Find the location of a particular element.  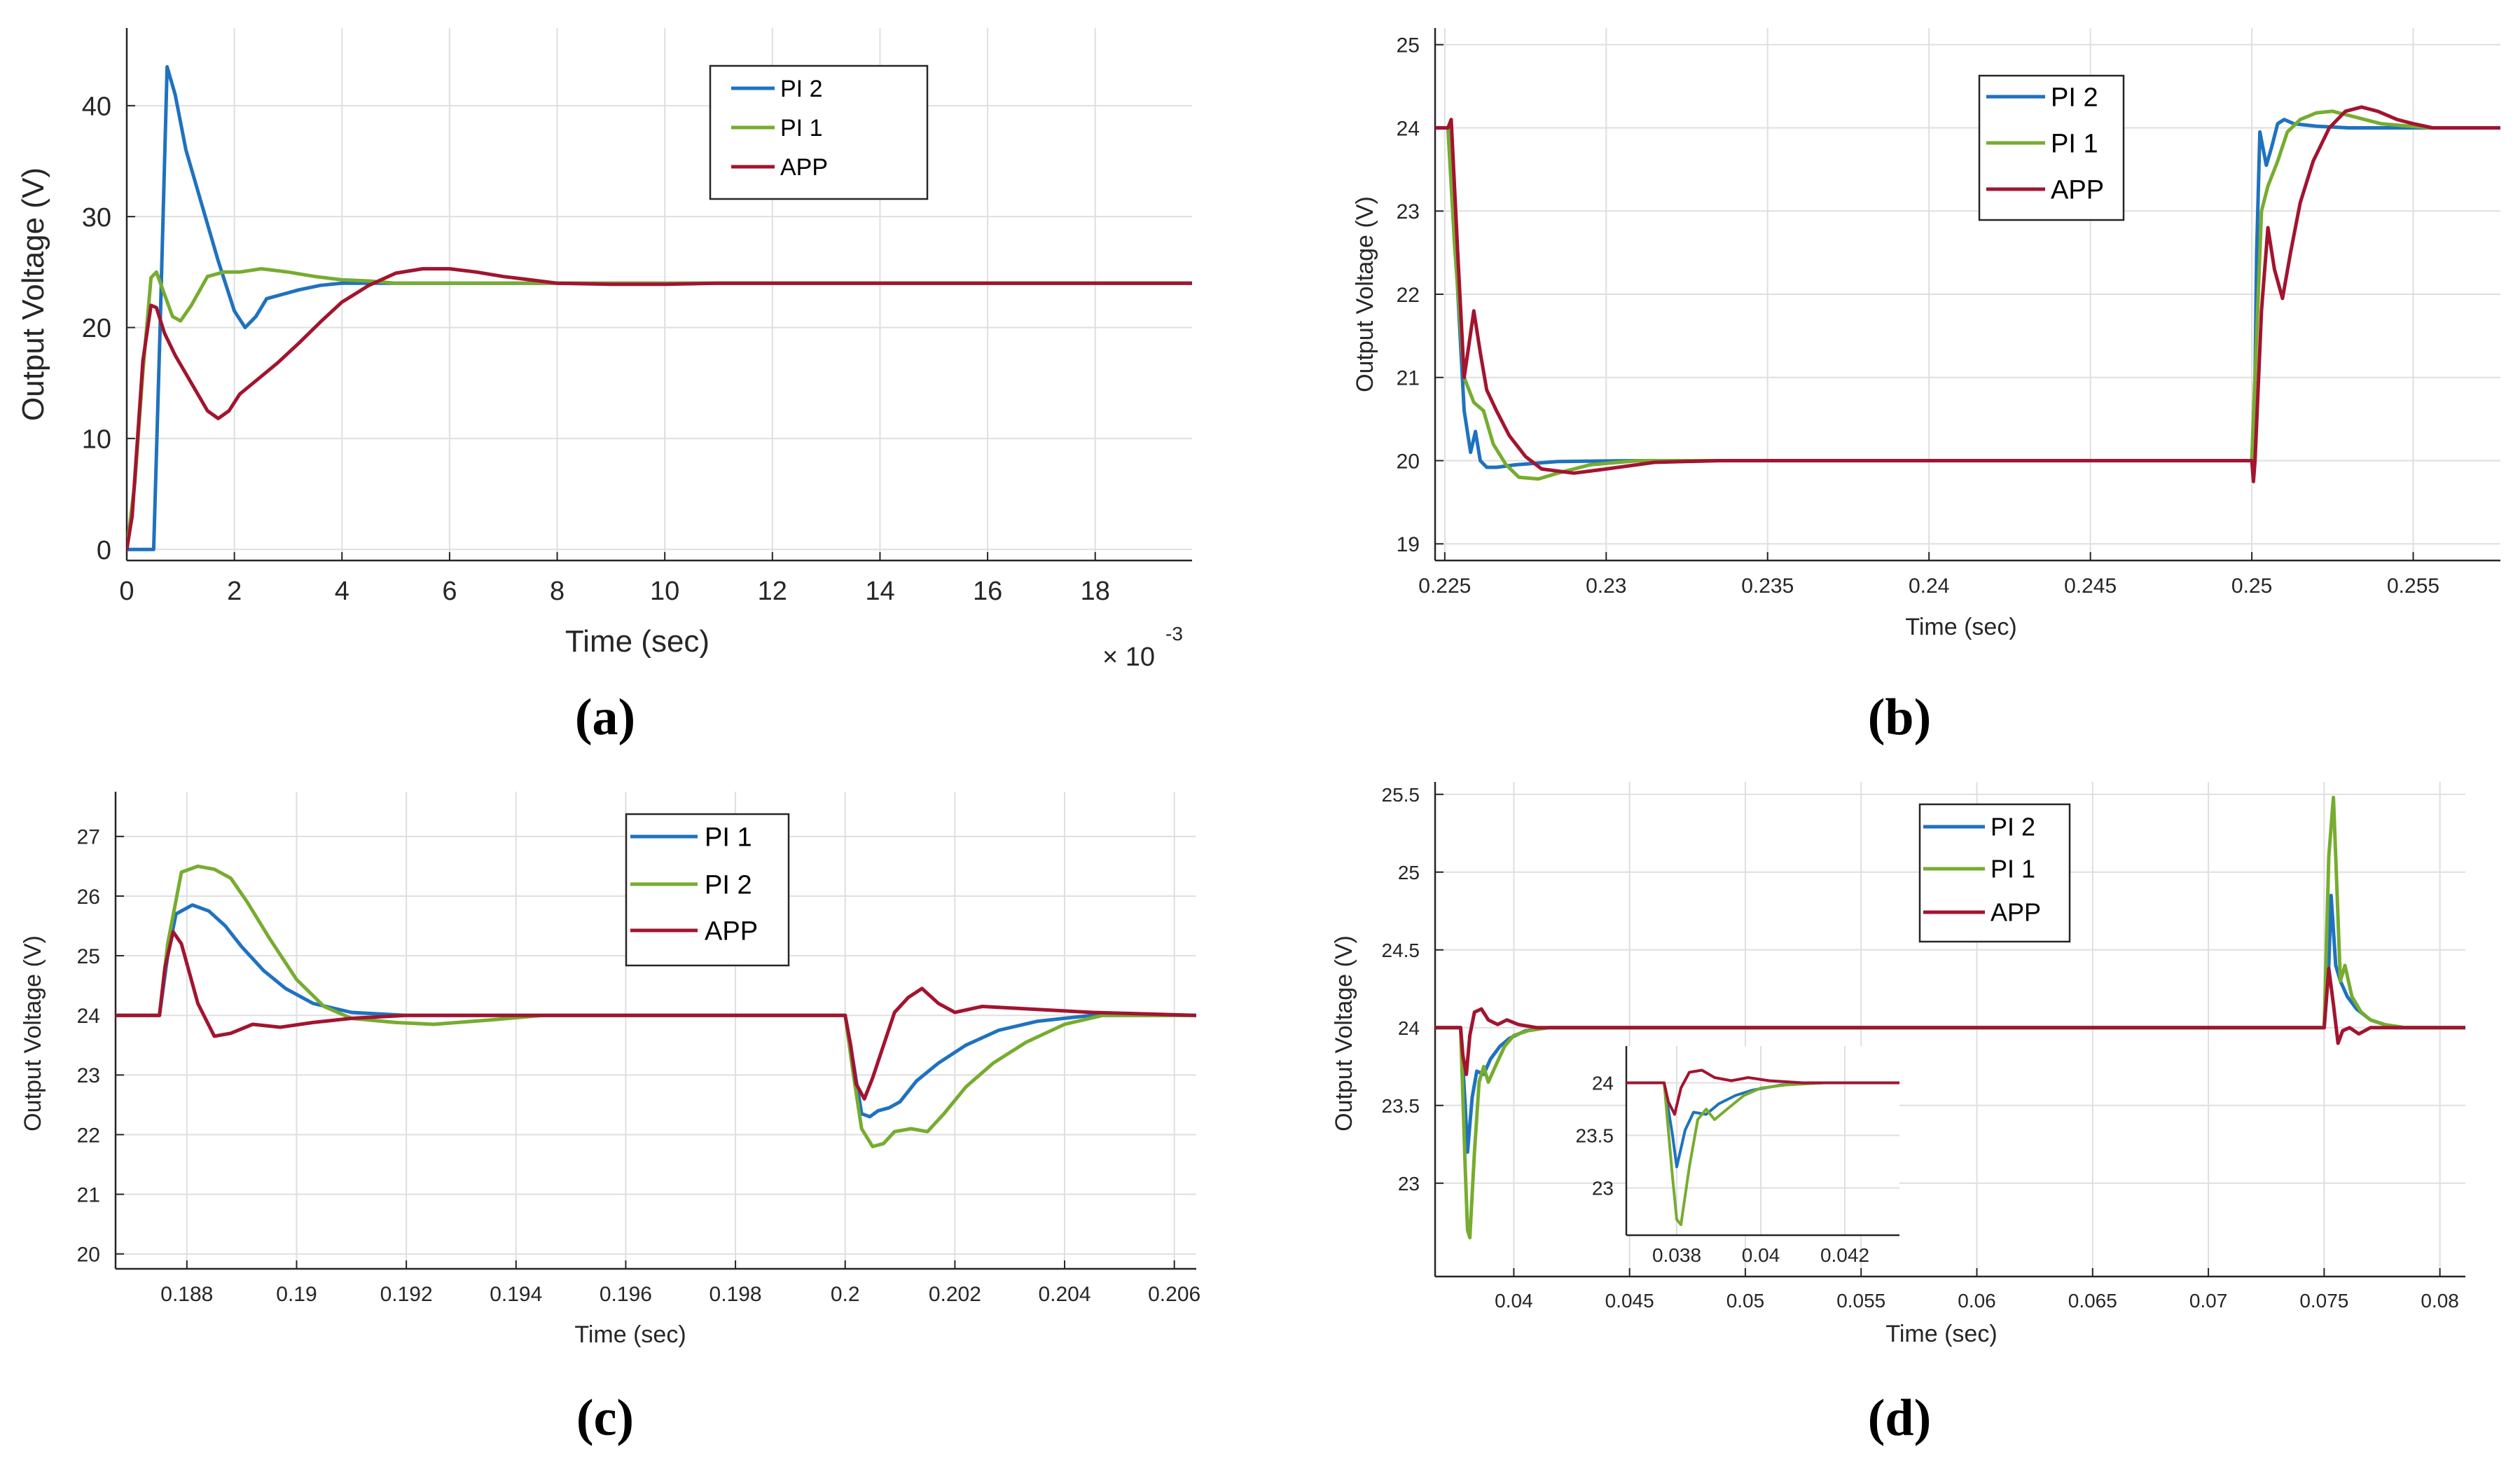

inset-plot-area is located at coordinates (1762, 1140).